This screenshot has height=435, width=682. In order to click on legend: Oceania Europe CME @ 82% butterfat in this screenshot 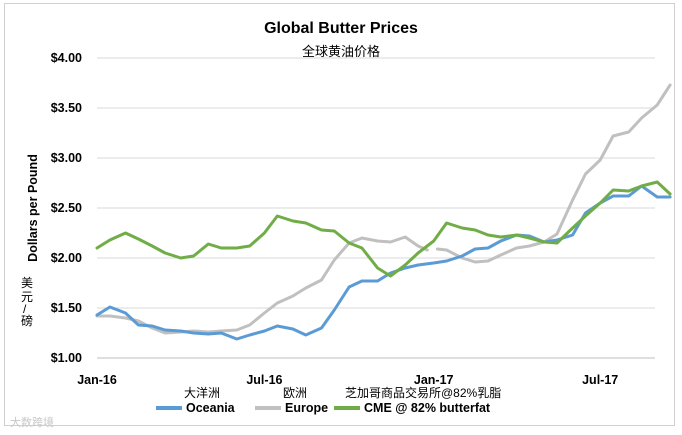, I will do `click(341, 410)`.